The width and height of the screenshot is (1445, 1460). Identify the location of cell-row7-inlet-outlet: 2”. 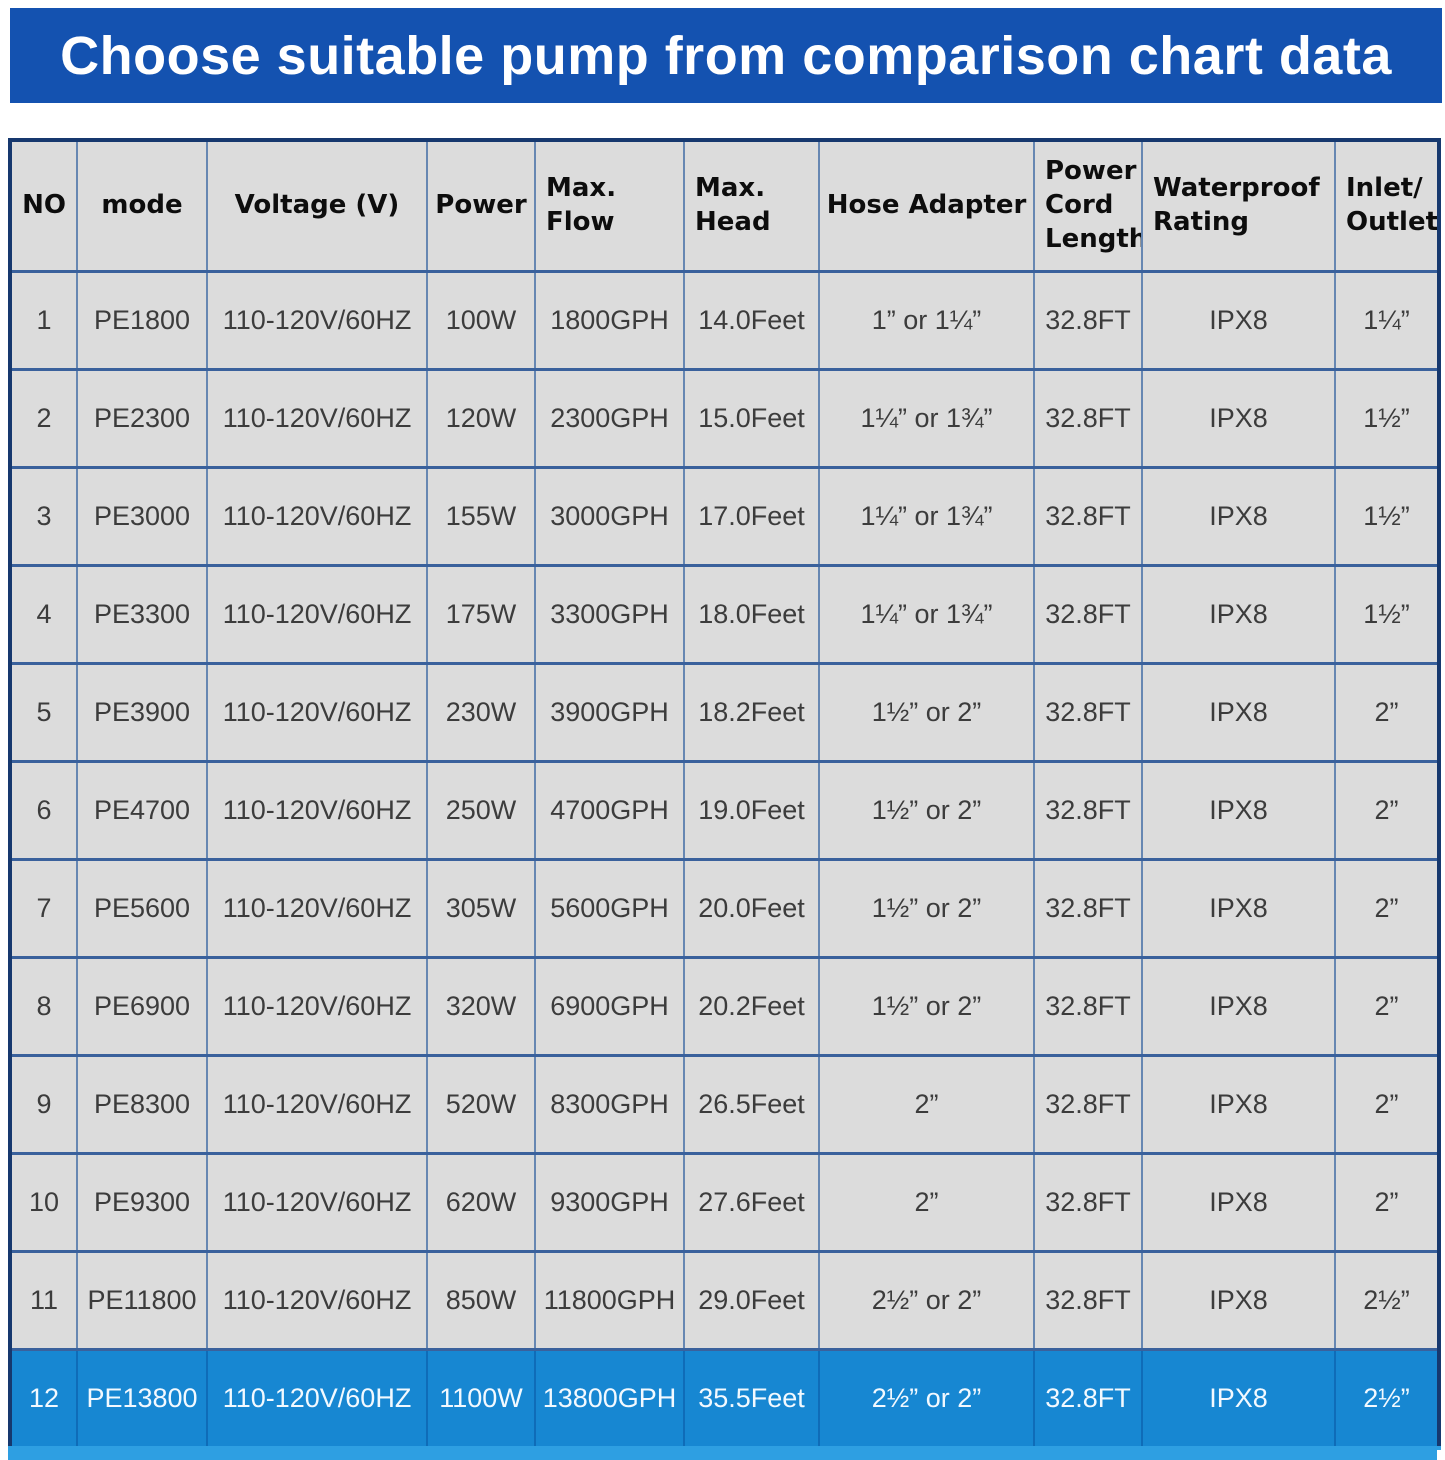
(1387, 908).